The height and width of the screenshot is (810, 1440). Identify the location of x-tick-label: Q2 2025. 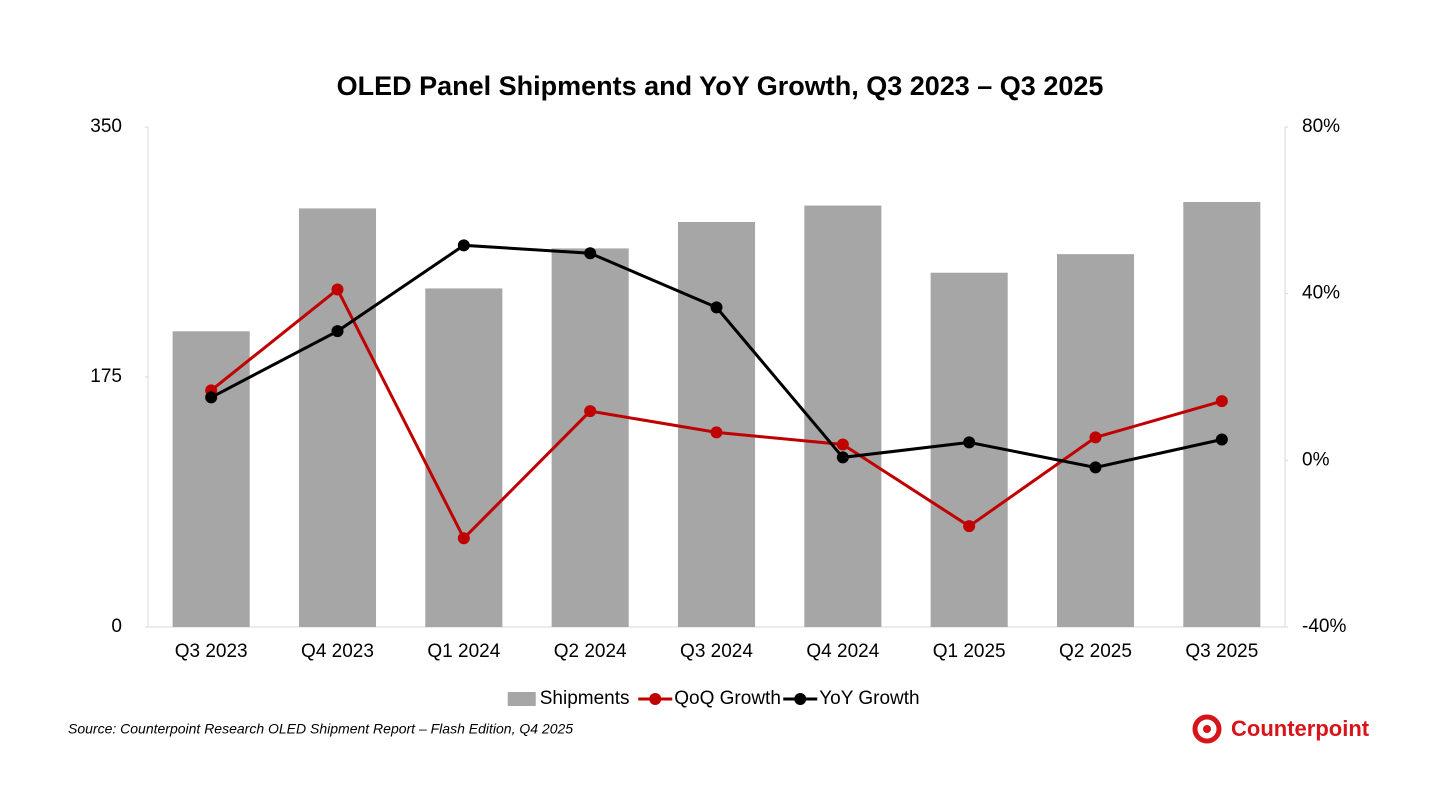
(1095, 651).